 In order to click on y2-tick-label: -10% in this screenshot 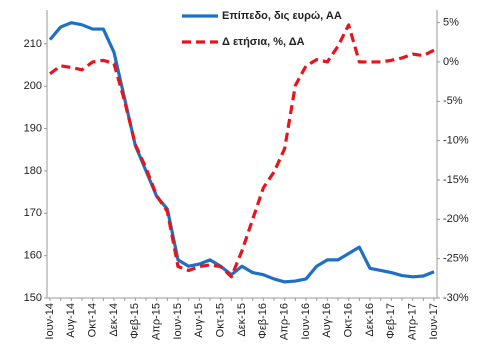, I will do `click(456, 141)`.